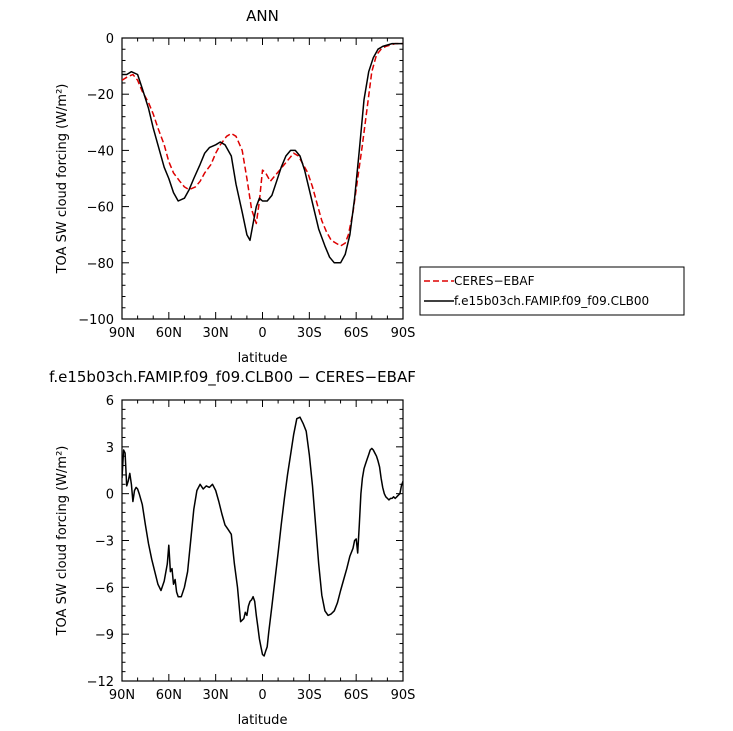  Describe the element at coordinates (110, 401) in the screenshot. I see `y-tick-label: 6` at that location.